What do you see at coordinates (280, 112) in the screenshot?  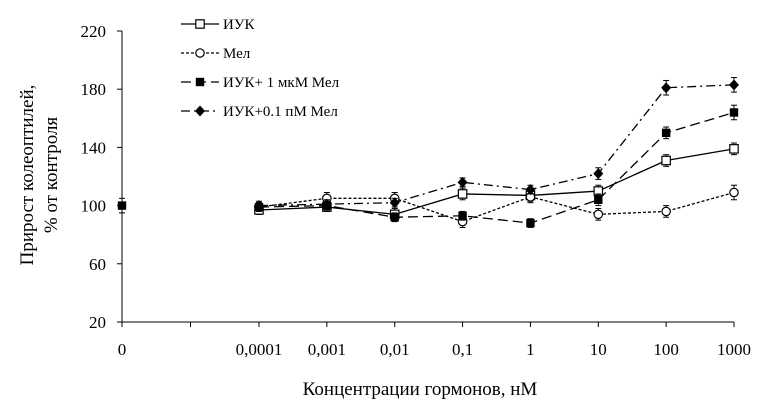 I see `legend-label: ИУК+0.1 пМ Мел` at bounding box center [280, 112].